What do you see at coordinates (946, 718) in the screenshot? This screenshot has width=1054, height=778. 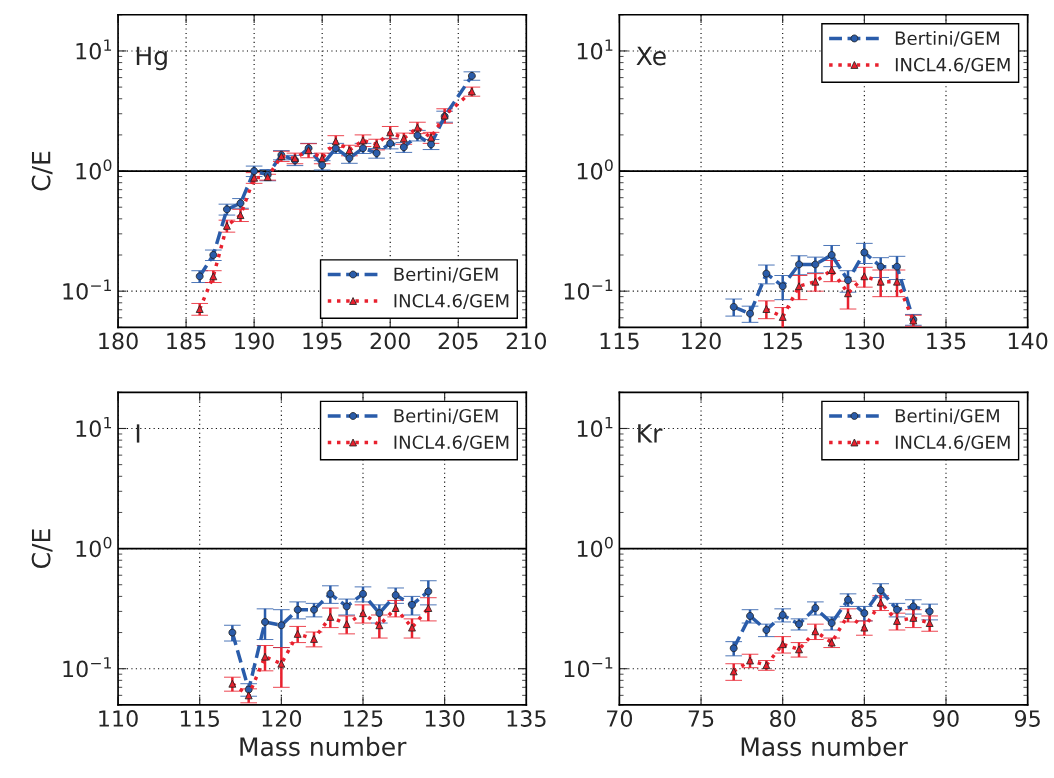 I see `x-tick-label: 90` at bounding box center [946, 718].